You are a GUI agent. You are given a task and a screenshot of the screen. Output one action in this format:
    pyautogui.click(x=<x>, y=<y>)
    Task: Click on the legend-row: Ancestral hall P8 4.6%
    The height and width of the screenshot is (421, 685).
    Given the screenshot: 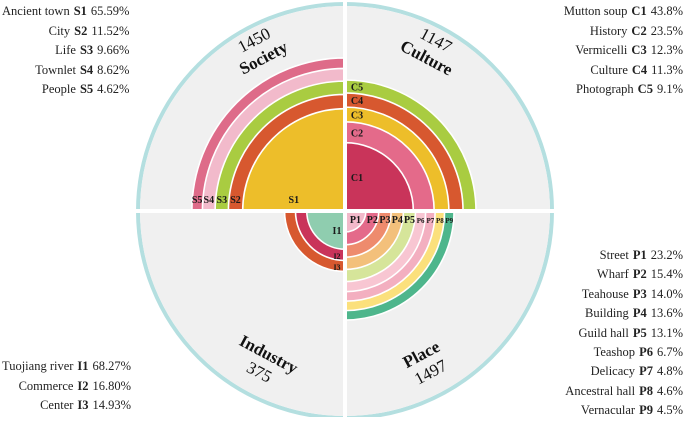 What is the action you would take?
    pyautogui.click(x=624, y=391)
    